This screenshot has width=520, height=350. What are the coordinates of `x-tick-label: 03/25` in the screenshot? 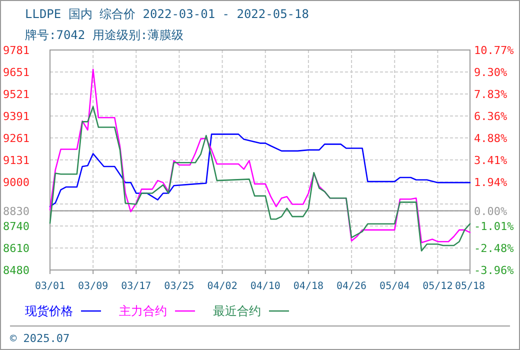 It's located at (179, 286).